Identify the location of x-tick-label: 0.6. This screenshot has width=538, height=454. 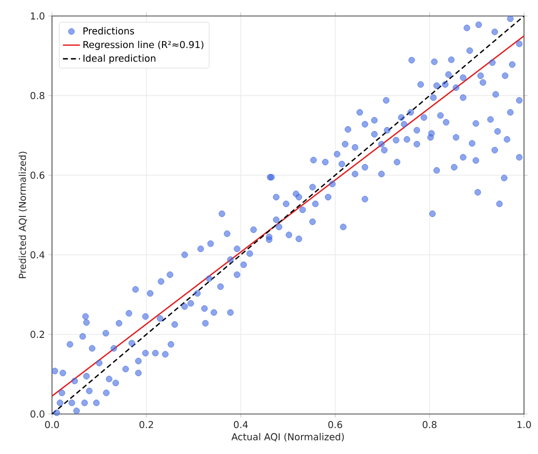
(335, 424).